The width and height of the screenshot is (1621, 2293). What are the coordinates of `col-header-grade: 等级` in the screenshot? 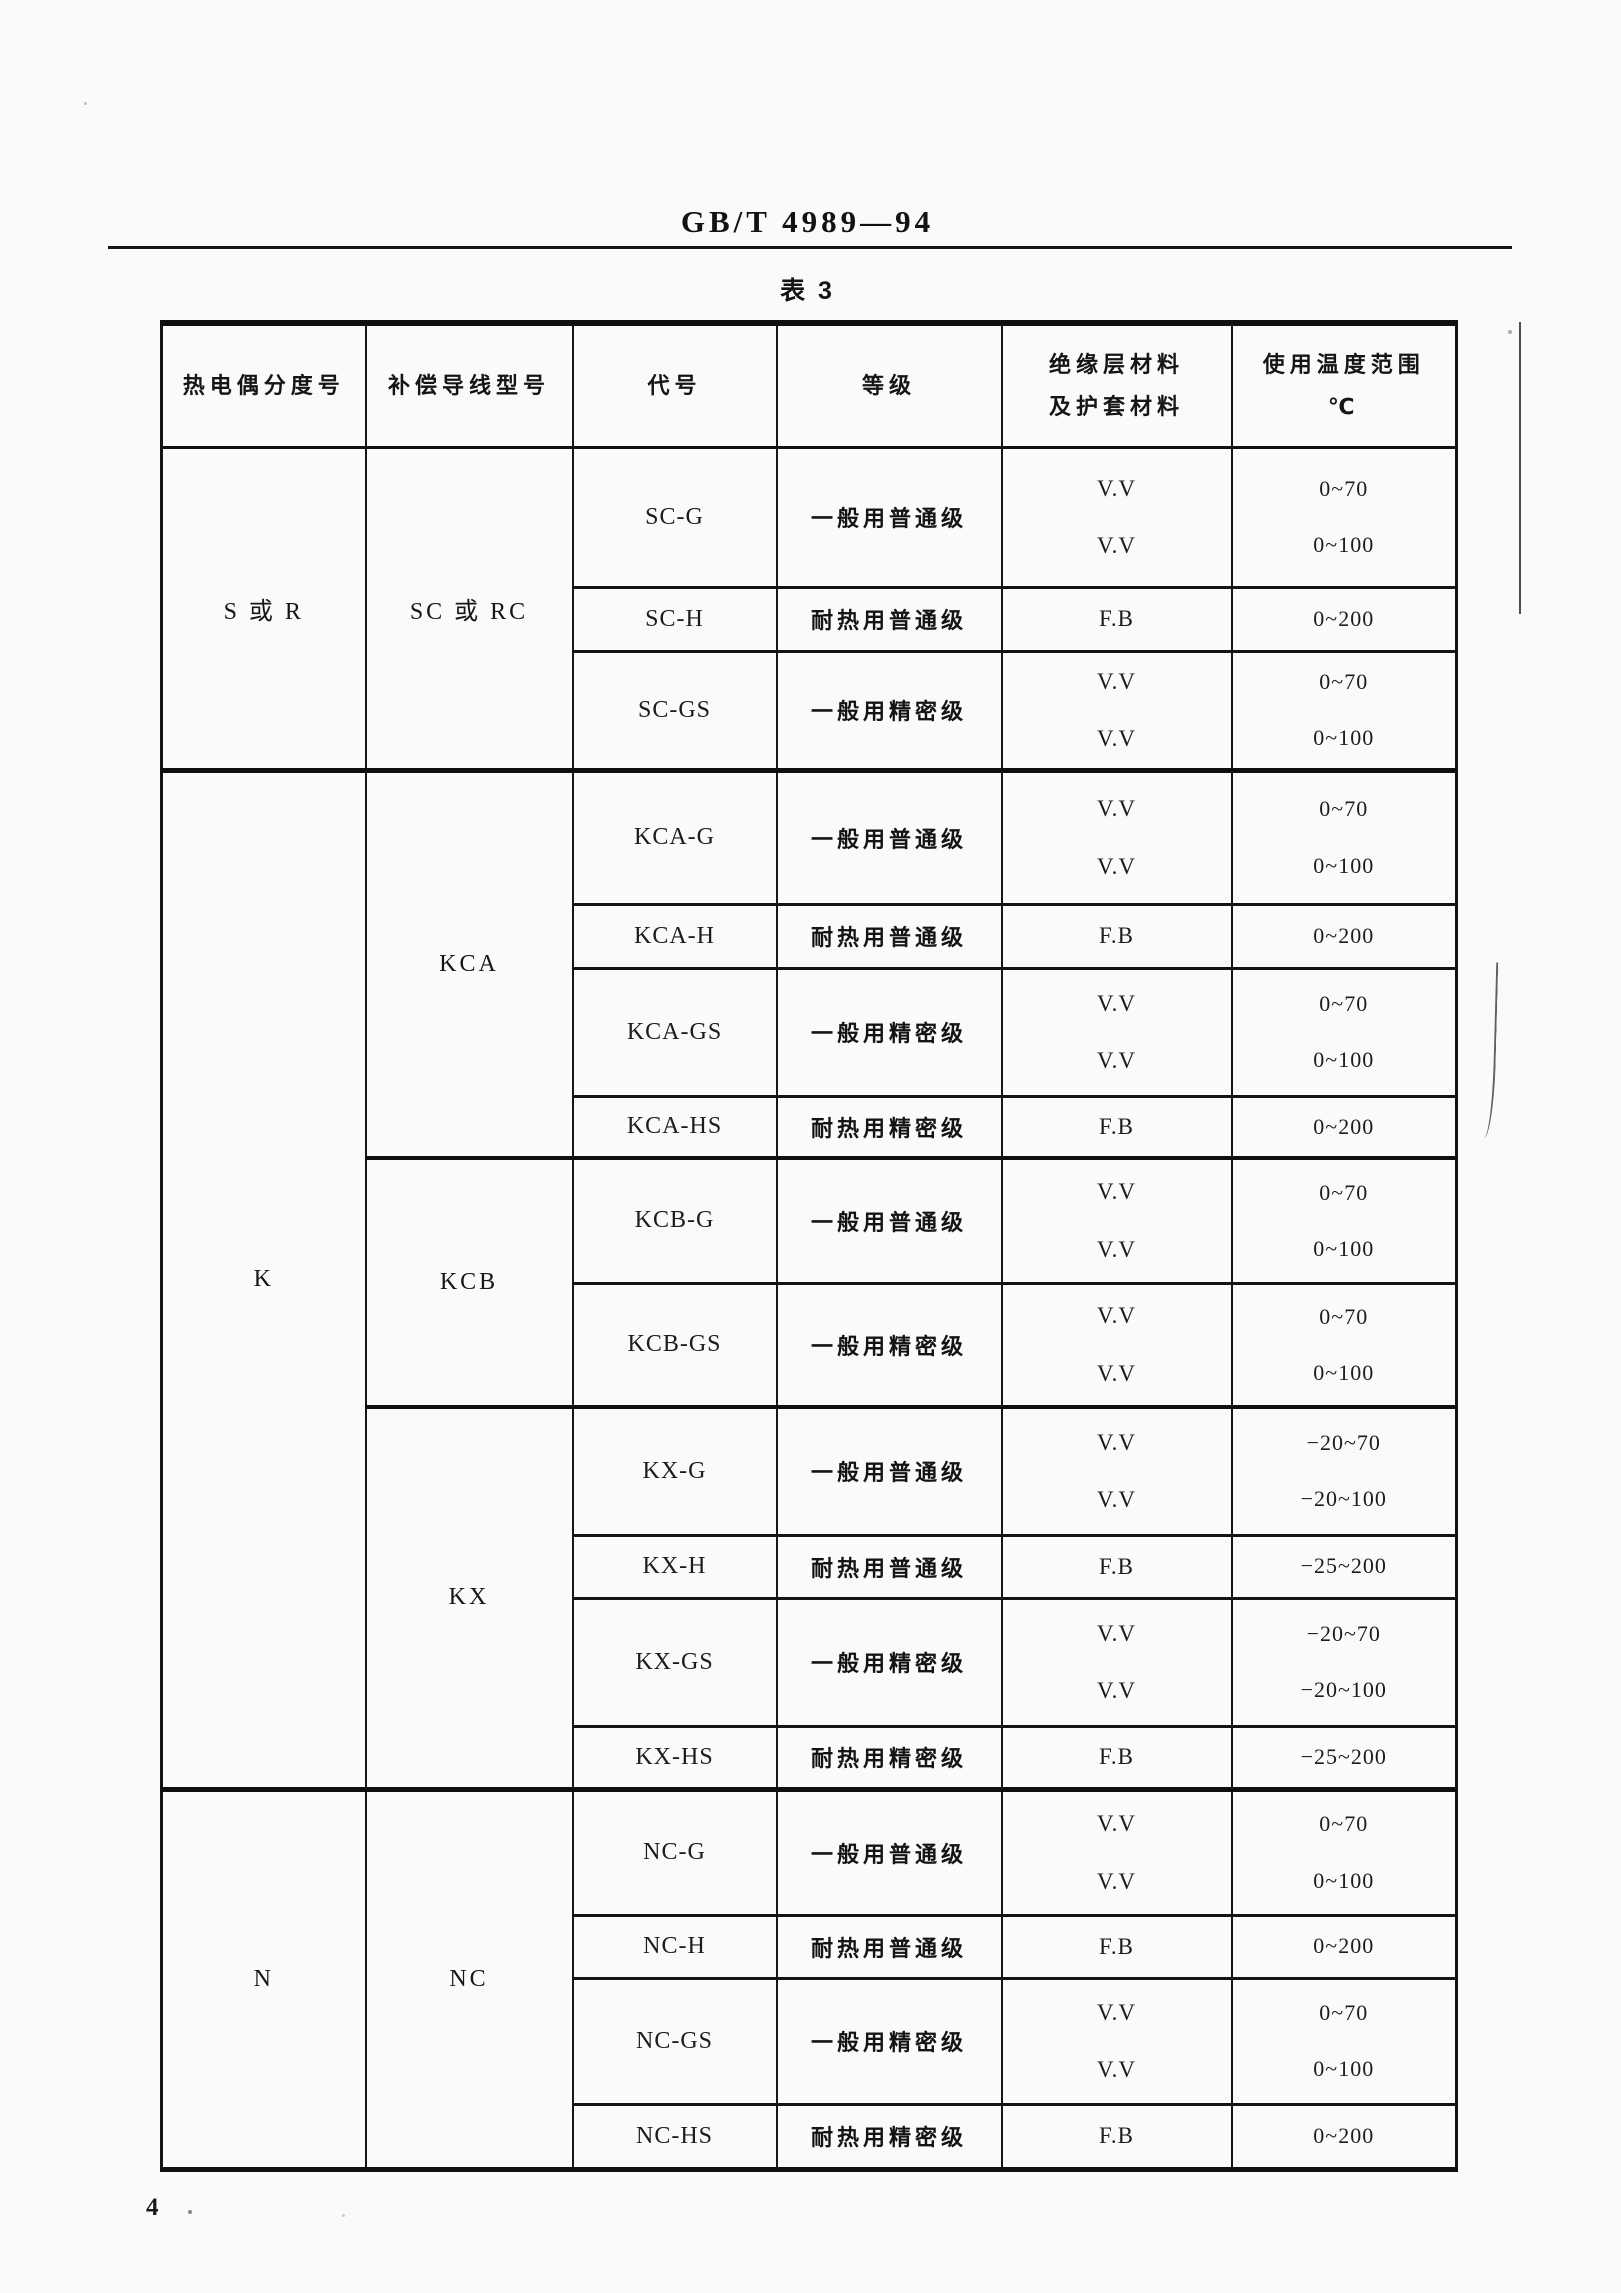 It's located at (889, 385).